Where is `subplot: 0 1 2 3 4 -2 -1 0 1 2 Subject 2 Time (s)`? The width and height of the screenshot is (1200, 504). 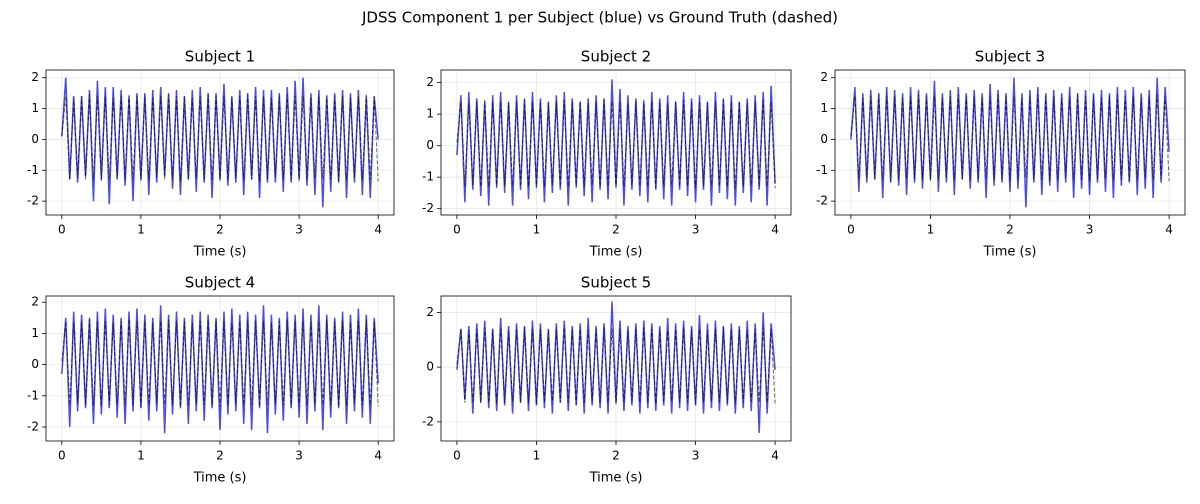
subplot: 0 1 2 3 4 -2 -1 0 1 2 Subject 2 Time (s) is located at coordinates (607, 154).